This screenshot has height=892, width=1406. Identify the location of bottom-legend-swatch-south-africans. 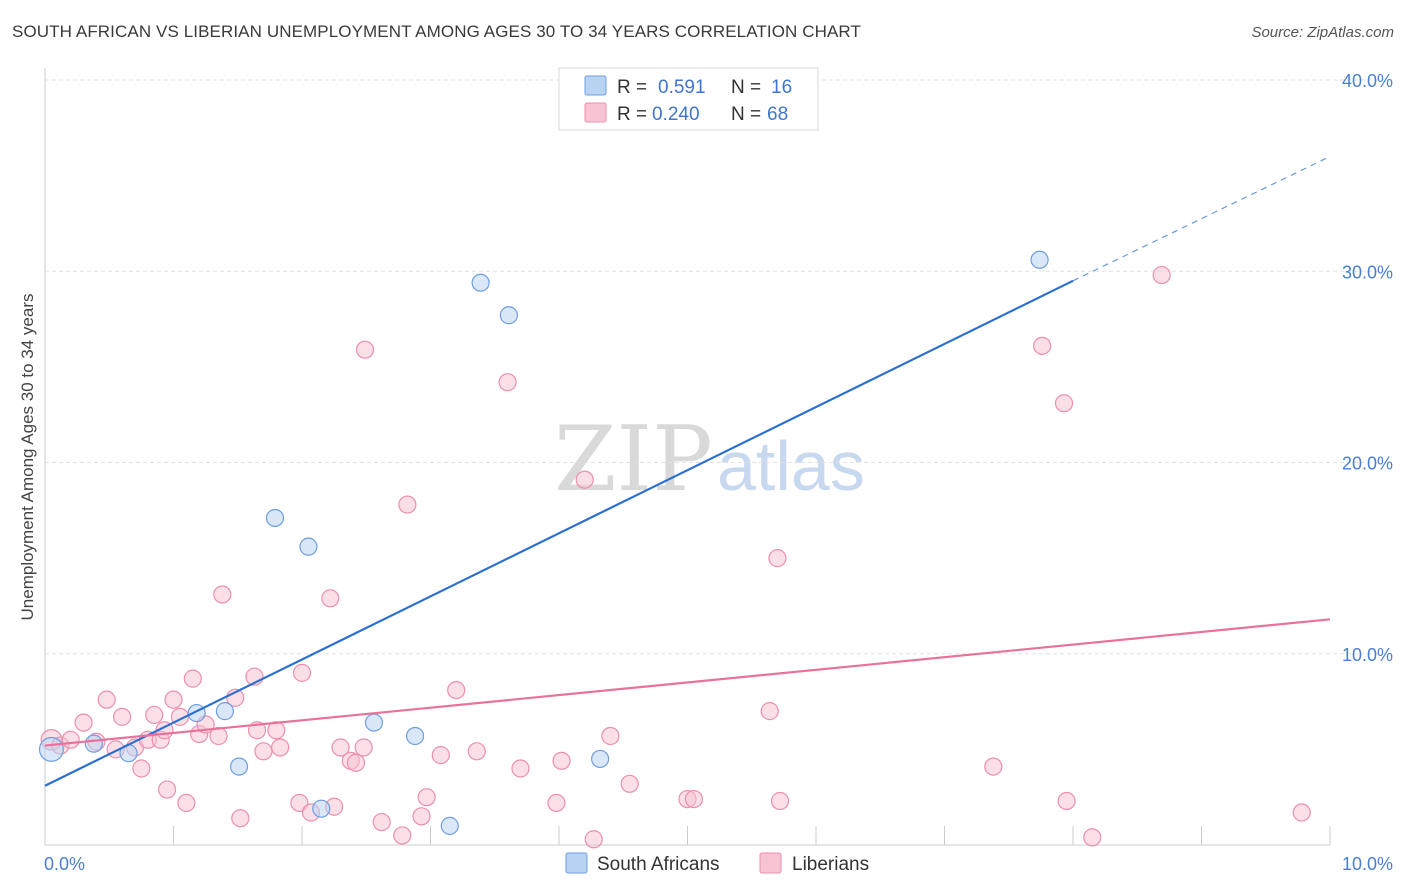
(576, 863).